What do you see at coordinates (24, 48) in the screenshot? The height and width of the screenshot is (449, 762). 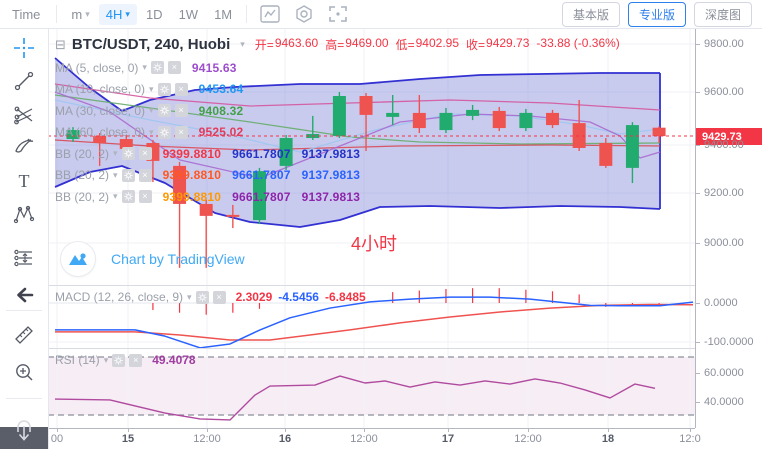 I see `crosshair-icon` at bounding box center [24, 48].